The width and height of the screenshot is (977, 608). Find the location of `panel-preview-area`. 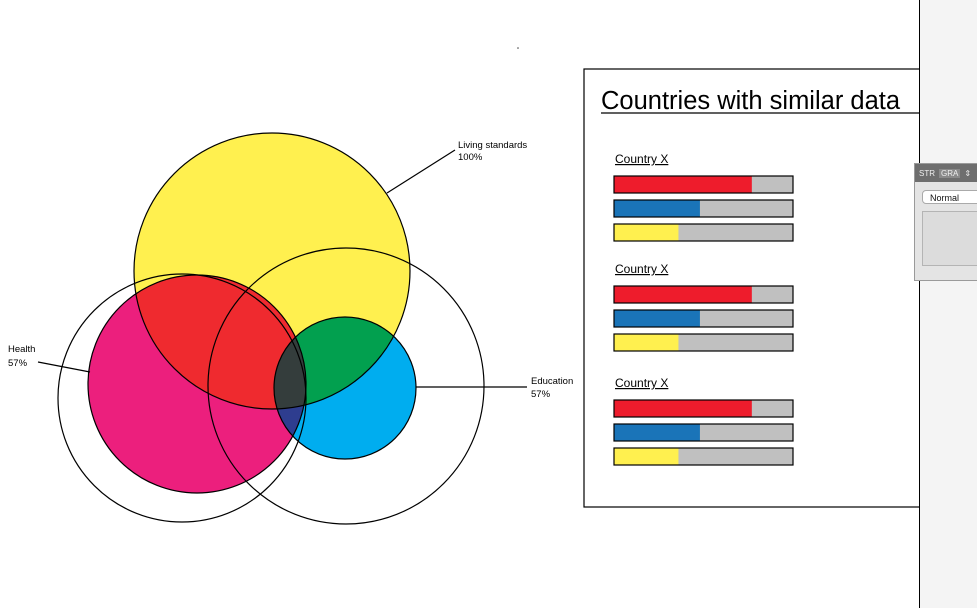

panel-preview-area is located at coordinates (949, 238).